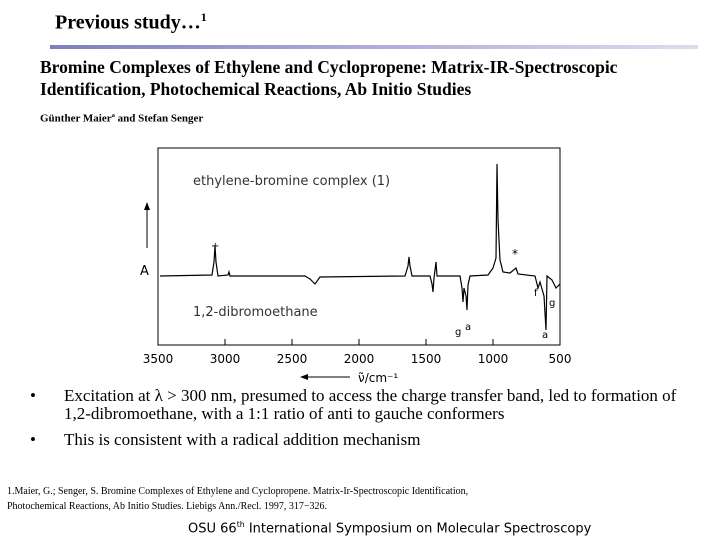  I want to click on author-sup: a, so click(113, 115).